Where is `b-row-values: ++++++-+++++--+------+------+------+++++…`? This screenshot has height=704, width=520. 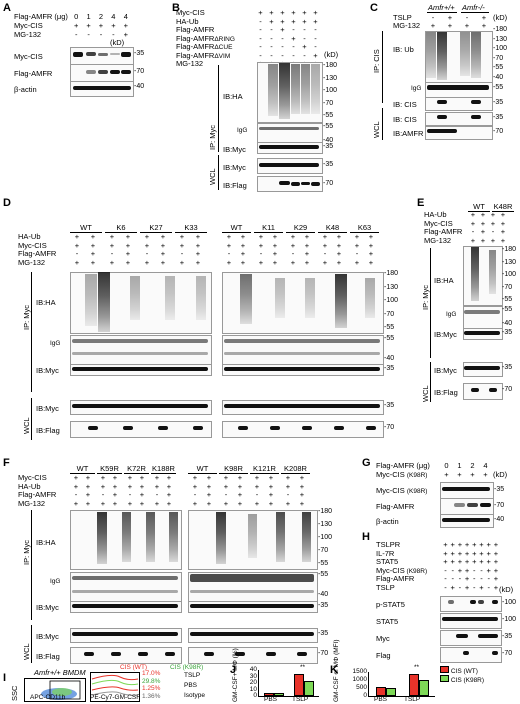
b-row-values: ++++++-+++++--+------+------+------+++++… is located at coordinates (288, 39).